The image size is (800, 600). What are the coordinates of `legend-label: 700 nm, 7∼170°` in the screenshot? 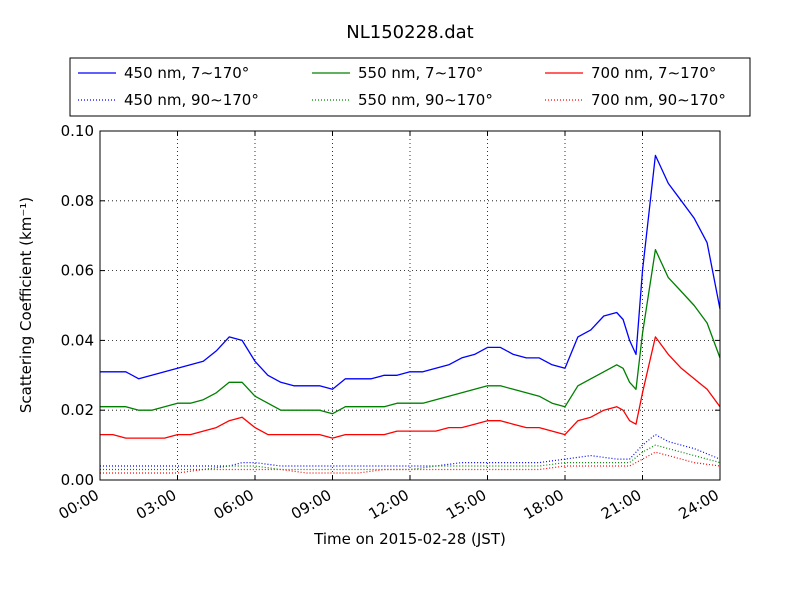 It's located at (653, 73).